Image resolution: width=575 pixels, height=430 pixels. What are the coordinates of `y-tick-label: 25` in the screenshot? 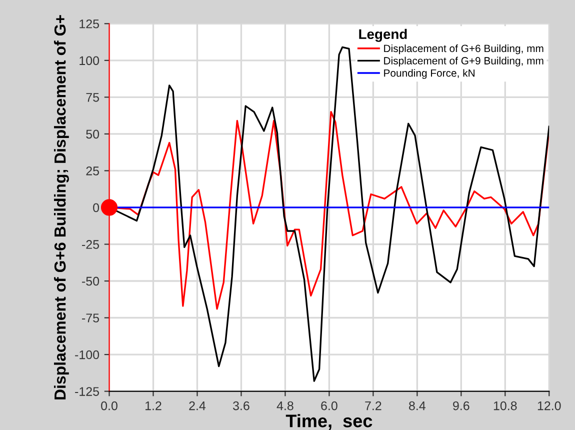 It's located at (93, 171).